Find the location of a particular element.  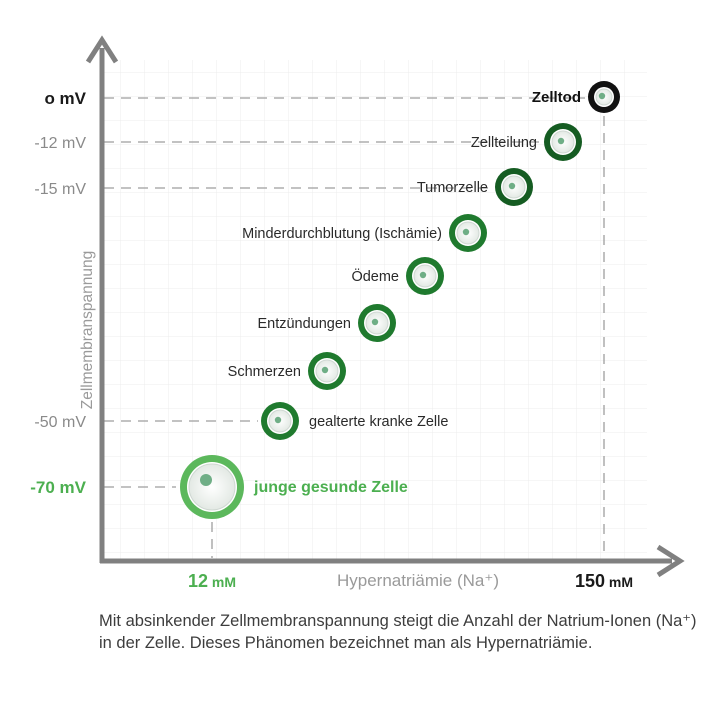

cell-point: Ödeme is located at coordinates (397, 276).